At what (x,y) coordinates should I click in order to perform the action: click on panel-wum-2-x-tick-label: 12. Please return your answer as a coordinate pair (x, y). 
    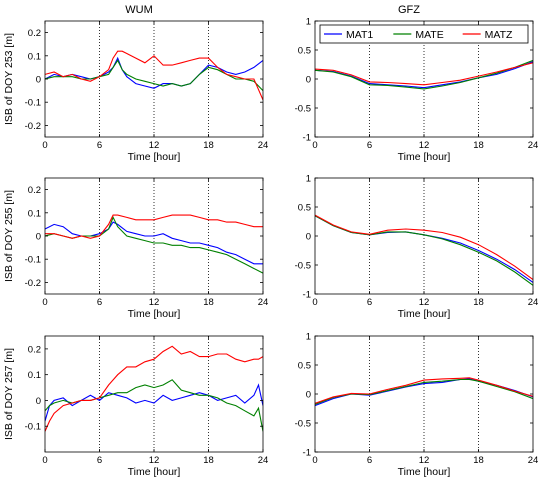
    Looking at the image, I should click on (154, 302).